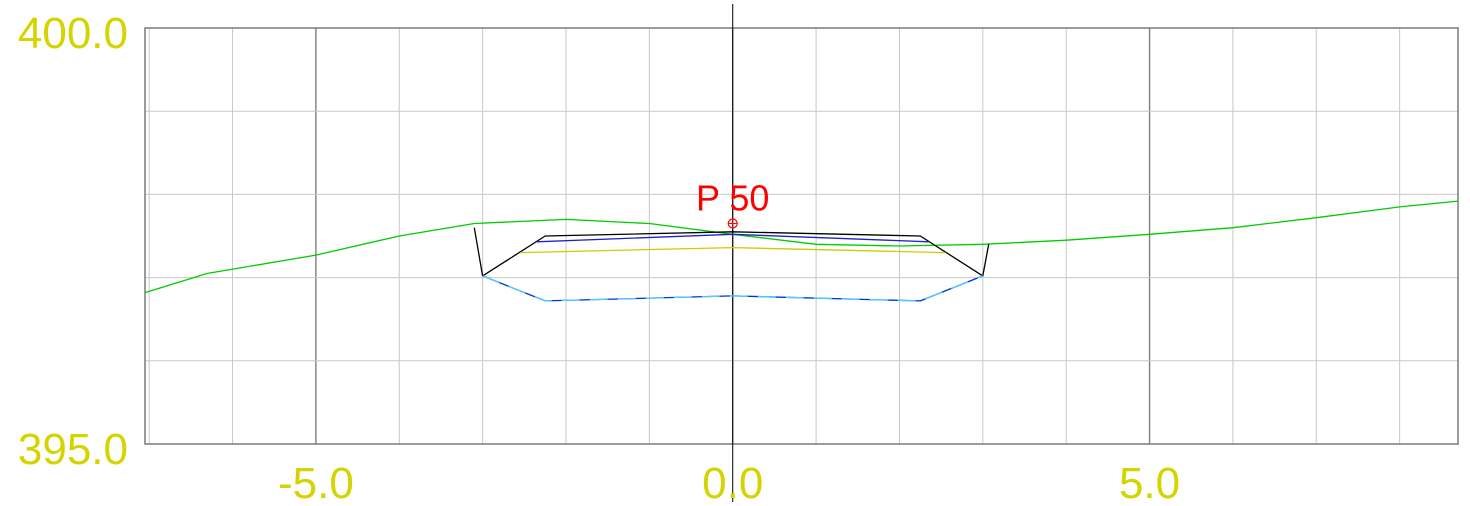  What do you see at coordinates (1149, 482) in the screenshot?
I see `x-tick-label: 5.0` at bounding box center [1149, 482].